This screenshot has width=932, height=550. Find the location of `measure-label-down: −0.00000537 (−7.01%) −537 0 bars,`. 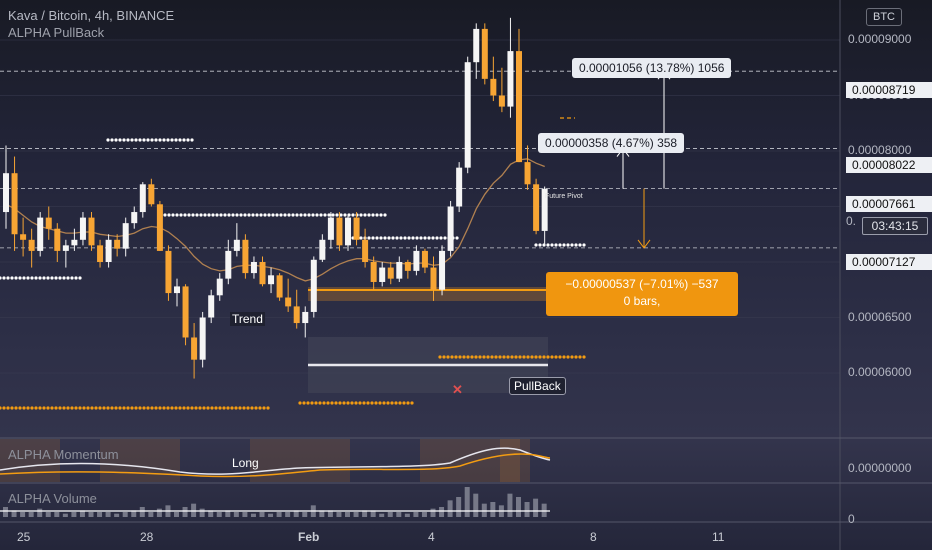

measure-label-down: −0.00000537 (−7.01%) −537 0 bars, is located at coordinates (642, 294).